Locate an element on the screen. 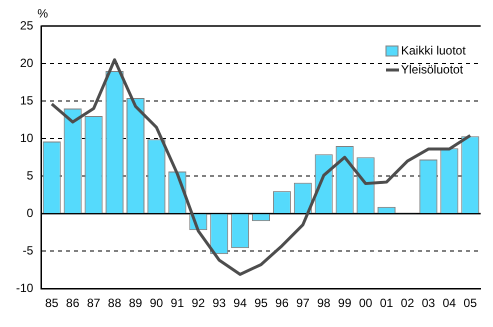 This screenshot has height=327, width=493. legend-label: Yleisöluotot is located at coordinates (432, 69).